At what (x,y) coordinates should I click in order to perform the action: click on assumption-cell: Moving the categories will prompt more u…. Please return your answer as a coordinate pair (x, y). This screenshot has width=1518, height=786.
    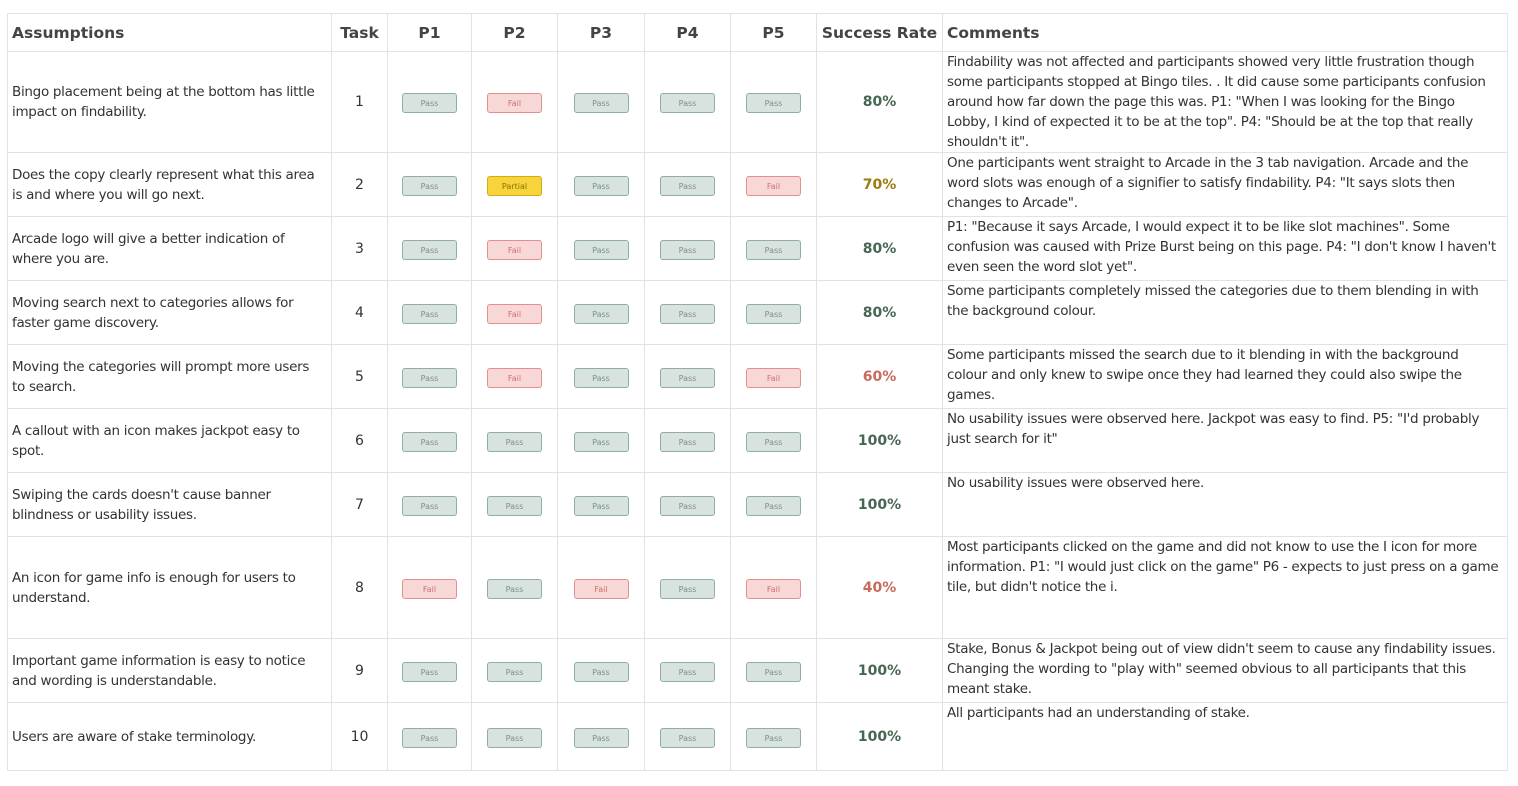
    Looking at the image, I should click on (169, 376).